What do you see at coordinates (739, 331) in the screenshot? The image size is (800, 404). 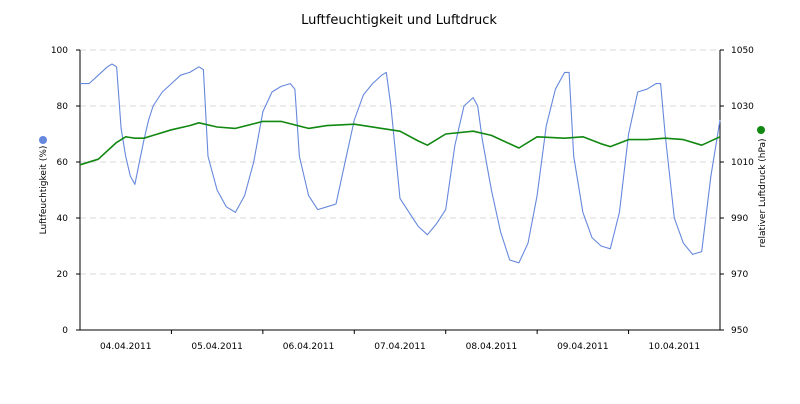 I see `y-right-tick-label: 950` at bounding box center [739, 331].